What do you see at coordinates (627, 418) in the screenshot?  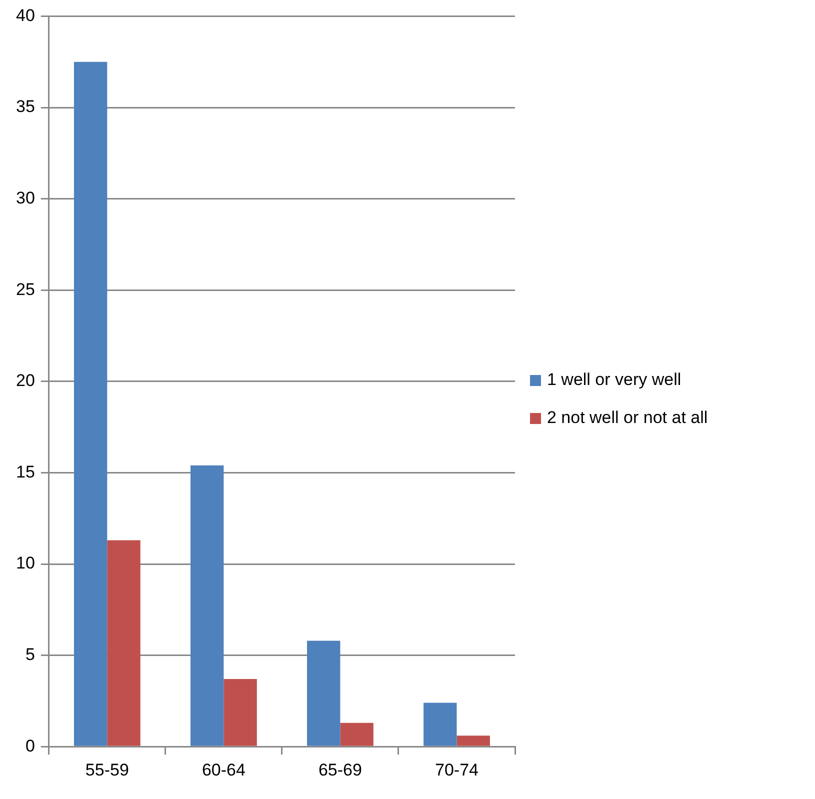 I see `legend-label: 2 not well or not at all` at bounding box center [627, 418].